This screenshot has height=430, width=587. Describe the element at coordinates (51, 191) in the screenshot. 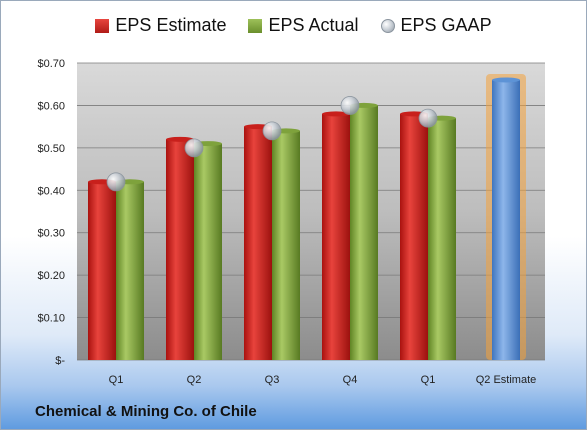

I see `y-tick-label: $0.40` at that location.